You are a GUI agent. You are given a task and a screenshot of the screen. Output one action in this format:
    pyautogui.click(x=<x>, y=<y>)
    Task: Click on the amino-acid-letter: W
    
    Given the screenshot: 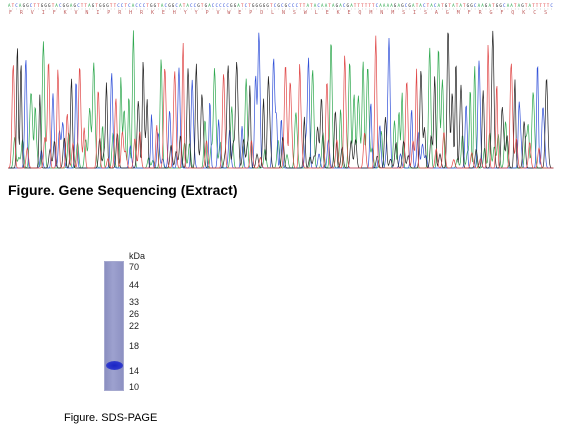 What is the action you would take?
    pyautogui.click(x=306, y=13)
    